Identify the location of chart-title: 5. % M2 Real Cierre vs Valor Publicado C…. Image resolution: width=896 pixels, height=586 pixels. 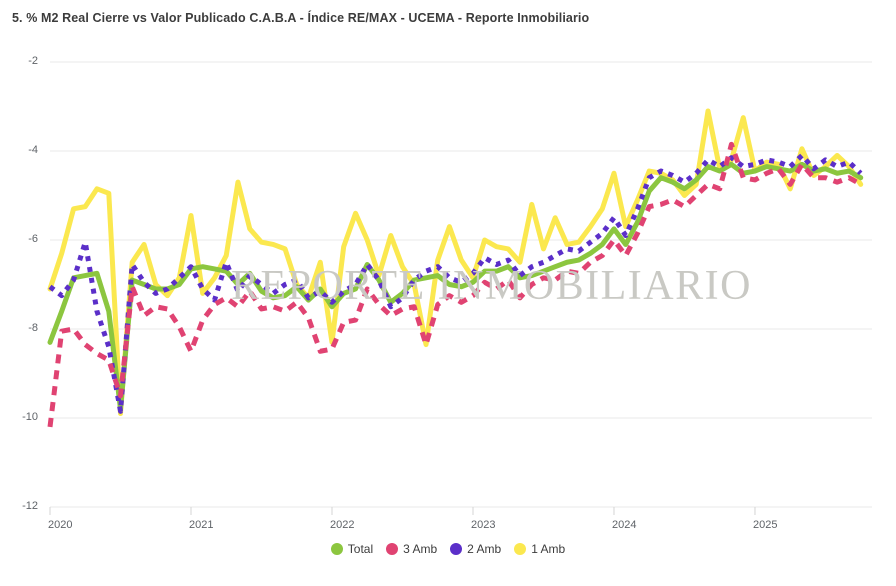
(301, 18).